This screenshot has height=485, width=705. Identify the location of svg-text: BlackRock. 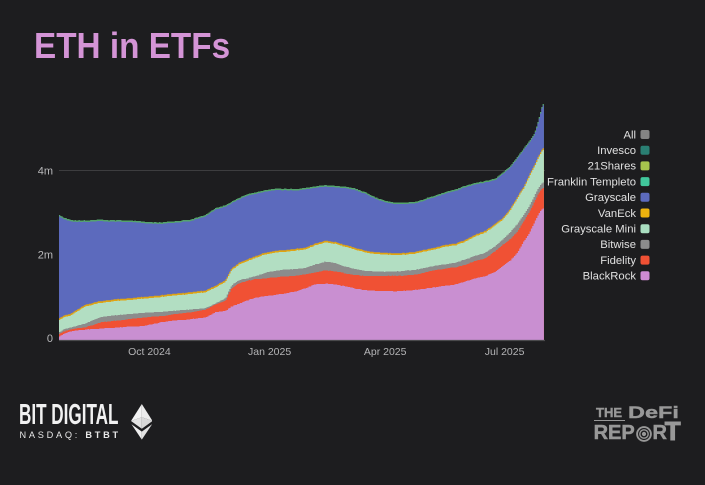
(610, 277).